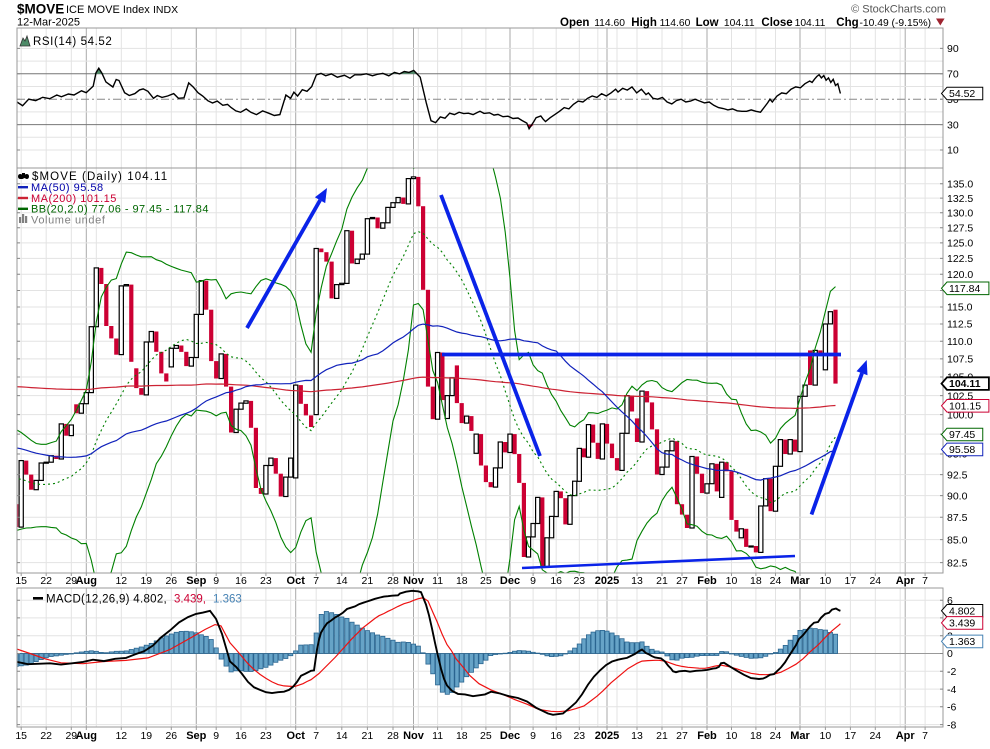 The image size is (990, 749). I want to click on svg-text: 1.363, so click(227, 600).